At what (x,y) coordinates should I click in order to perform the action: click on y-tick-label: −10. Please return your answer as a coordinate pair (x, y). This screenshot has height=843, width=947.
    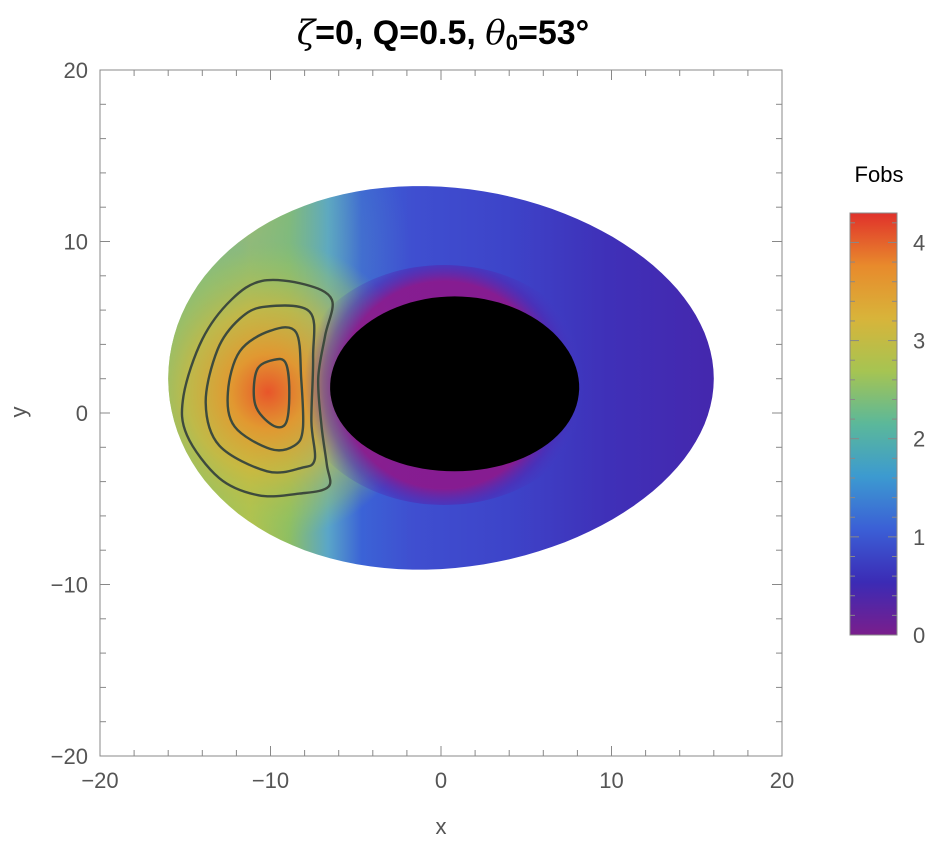
    Looking at the image, I should click on (69, 585).